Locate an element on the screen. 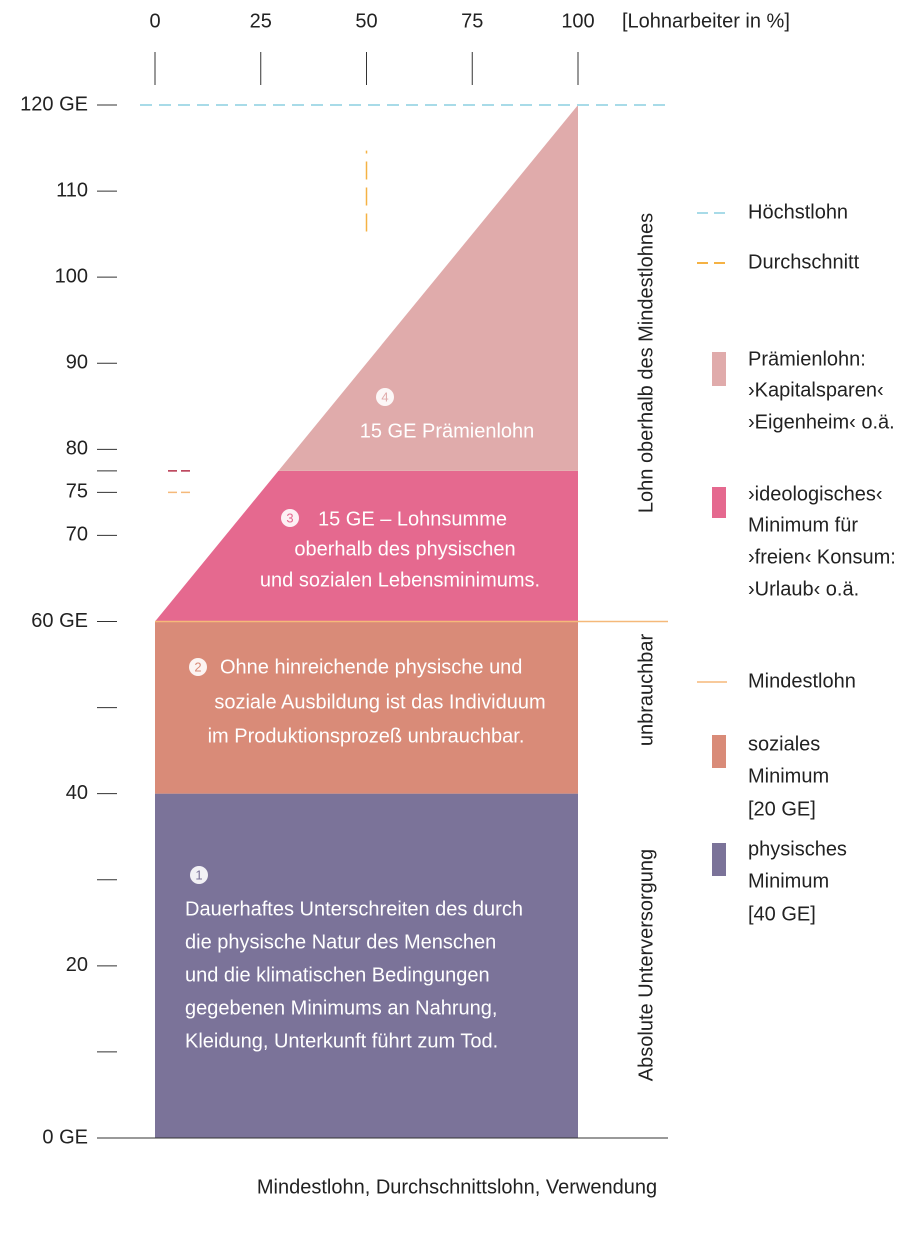 This screenshot has width=914, height=1234. side-label: Lohn oberhalb des Mindestlohnes is located at coordinates (646, 363).